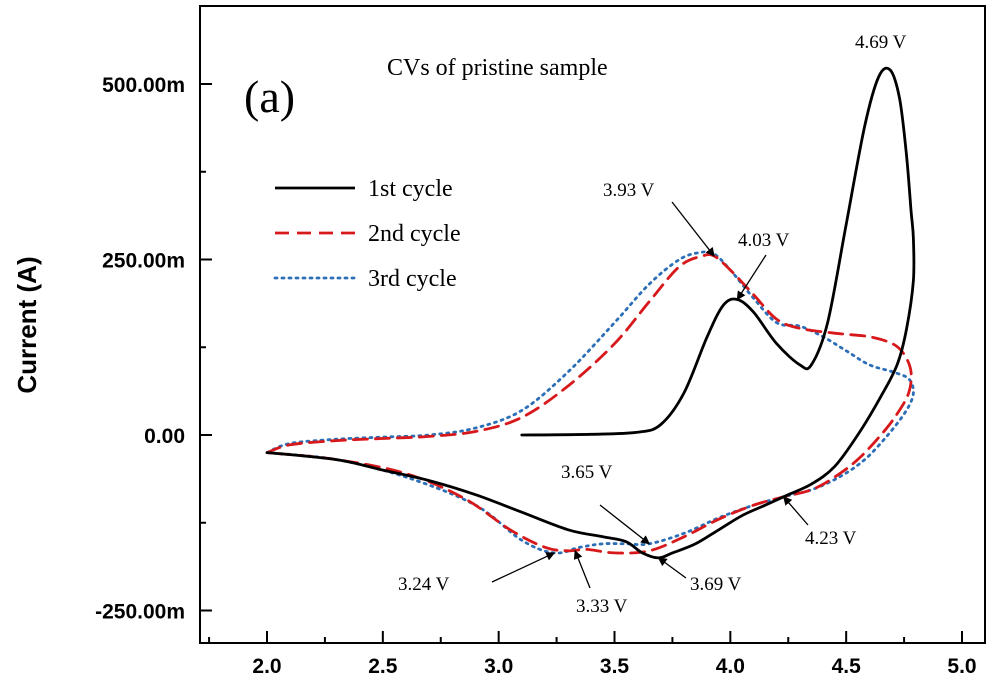  Describe the element at coordinates (819, 522) in the screenshot. I see `annotation-423: 4.23 V` at that location.